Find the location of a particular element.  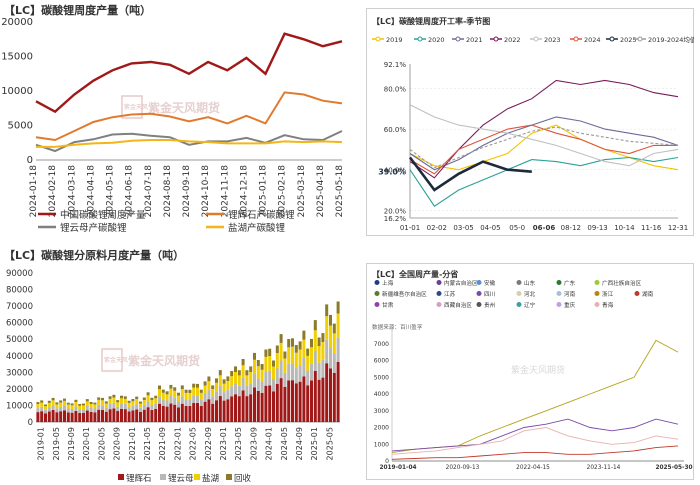

y-tick-label: 70000 is located at coordinates (19, 307).